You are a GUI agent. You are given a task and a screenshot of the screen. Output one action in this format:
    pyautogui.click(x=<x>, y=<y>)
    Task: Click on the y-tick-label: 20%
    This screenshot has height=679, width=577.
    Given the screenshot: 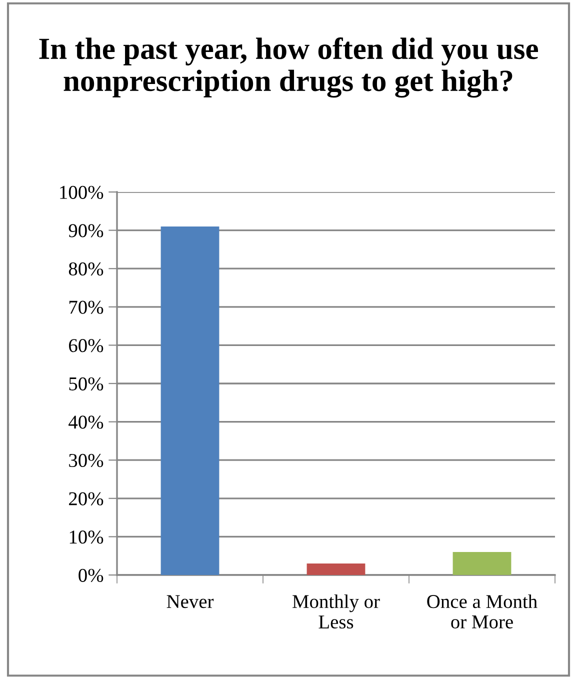 What is the action you would take?
    pyautogui.click(x=86, y=499)
    